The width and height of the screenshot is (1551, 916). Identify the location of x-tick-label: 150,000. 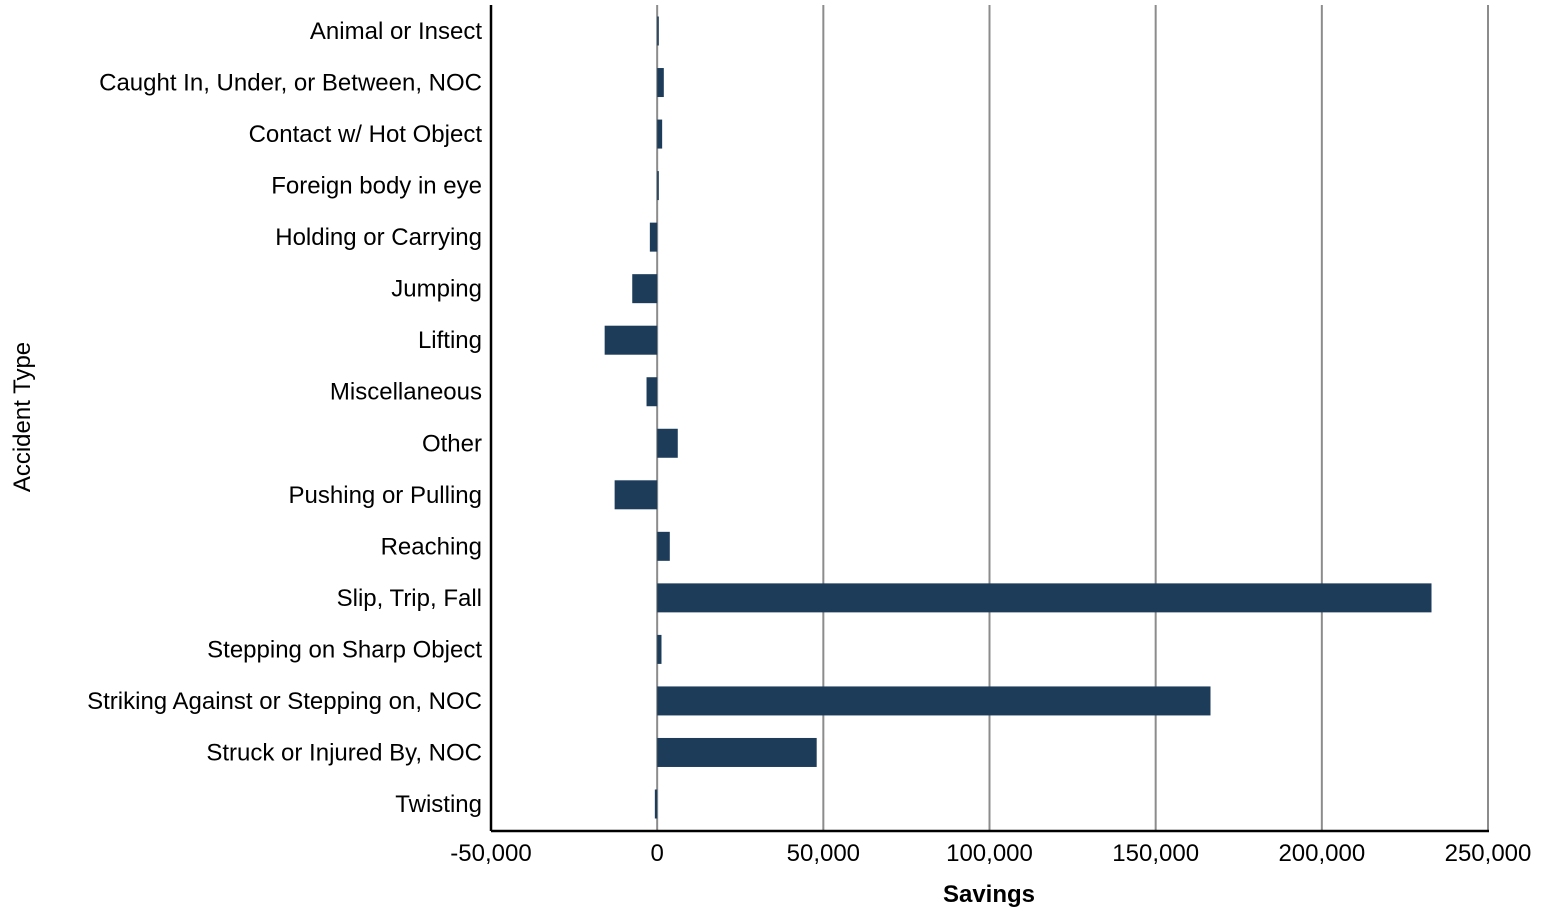
(1155, 853).